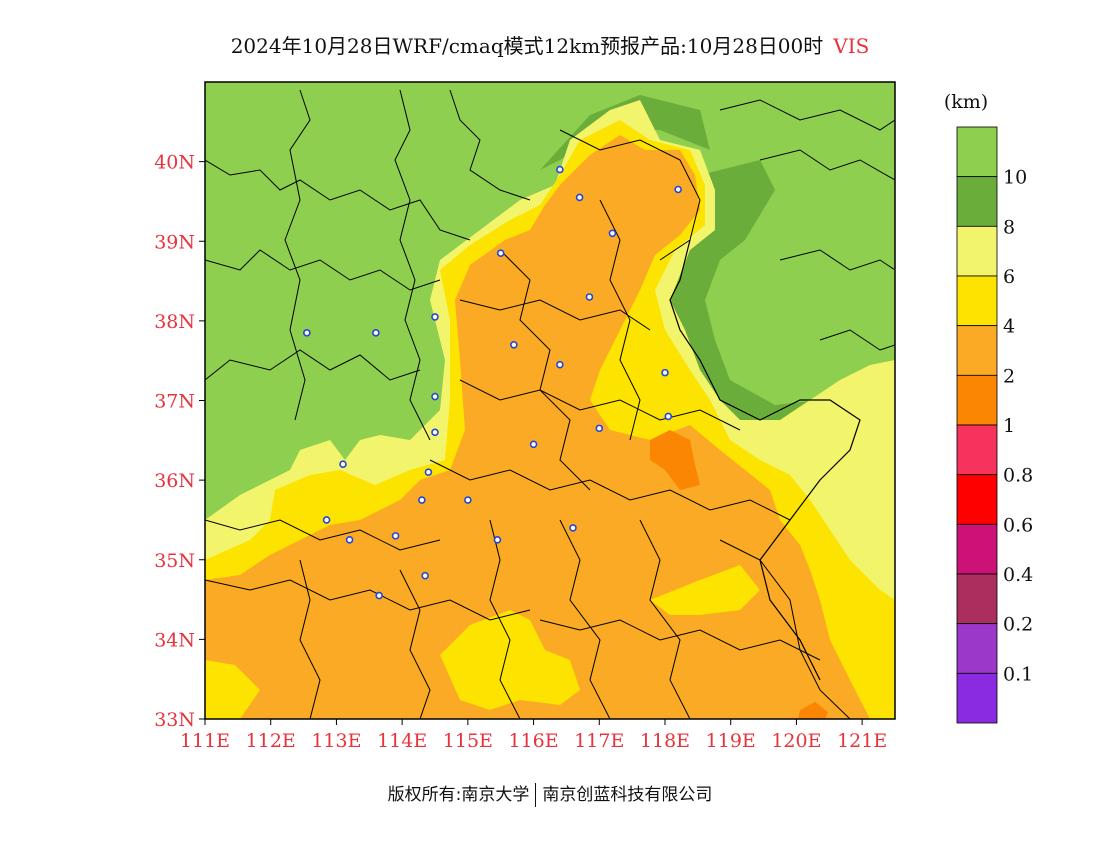  Describe the element at coordinates (1018, 575) in the screenshot. I see `colorbar-label: 0.4` at that location.